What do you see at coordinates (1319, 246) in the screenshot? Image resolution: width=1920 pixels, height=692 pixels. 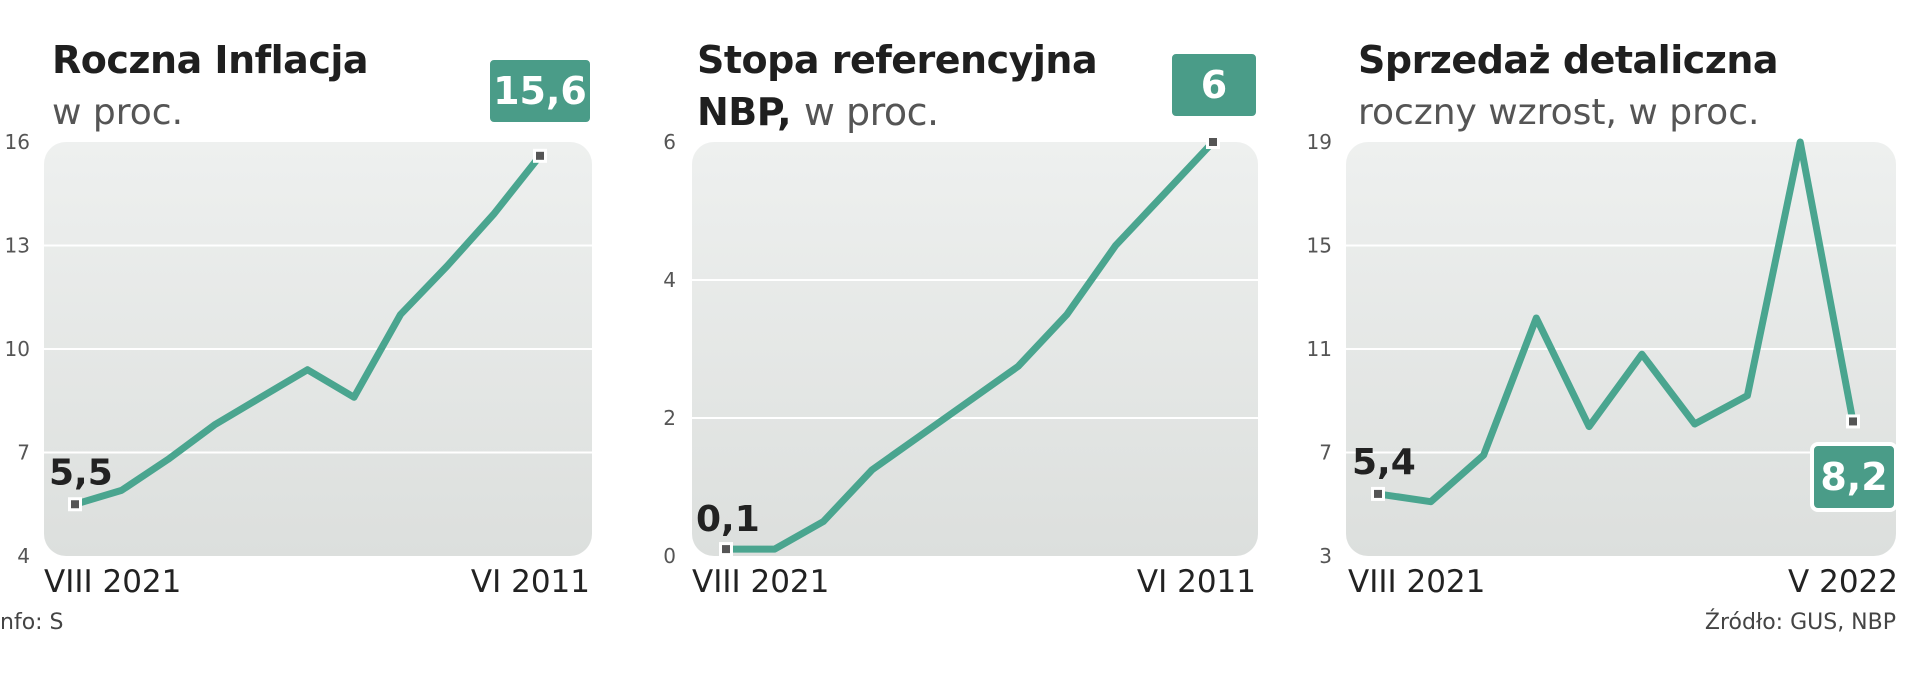 I see `y-tick-label: 15` at bounding box center [1319, 246].